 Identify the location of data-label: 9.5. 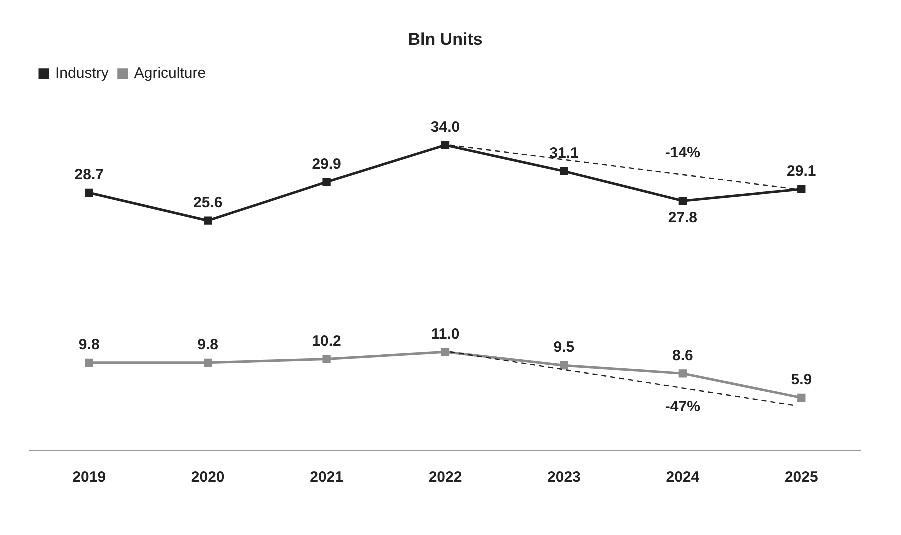
(564, 347).